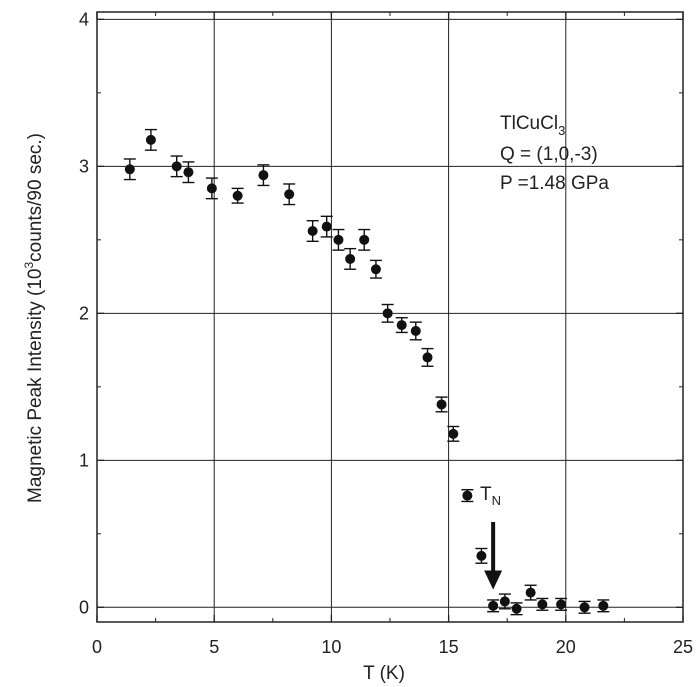 This screenshot has height=687, width=696. I want to click on transition-label-sub: N, so click(496, 500).